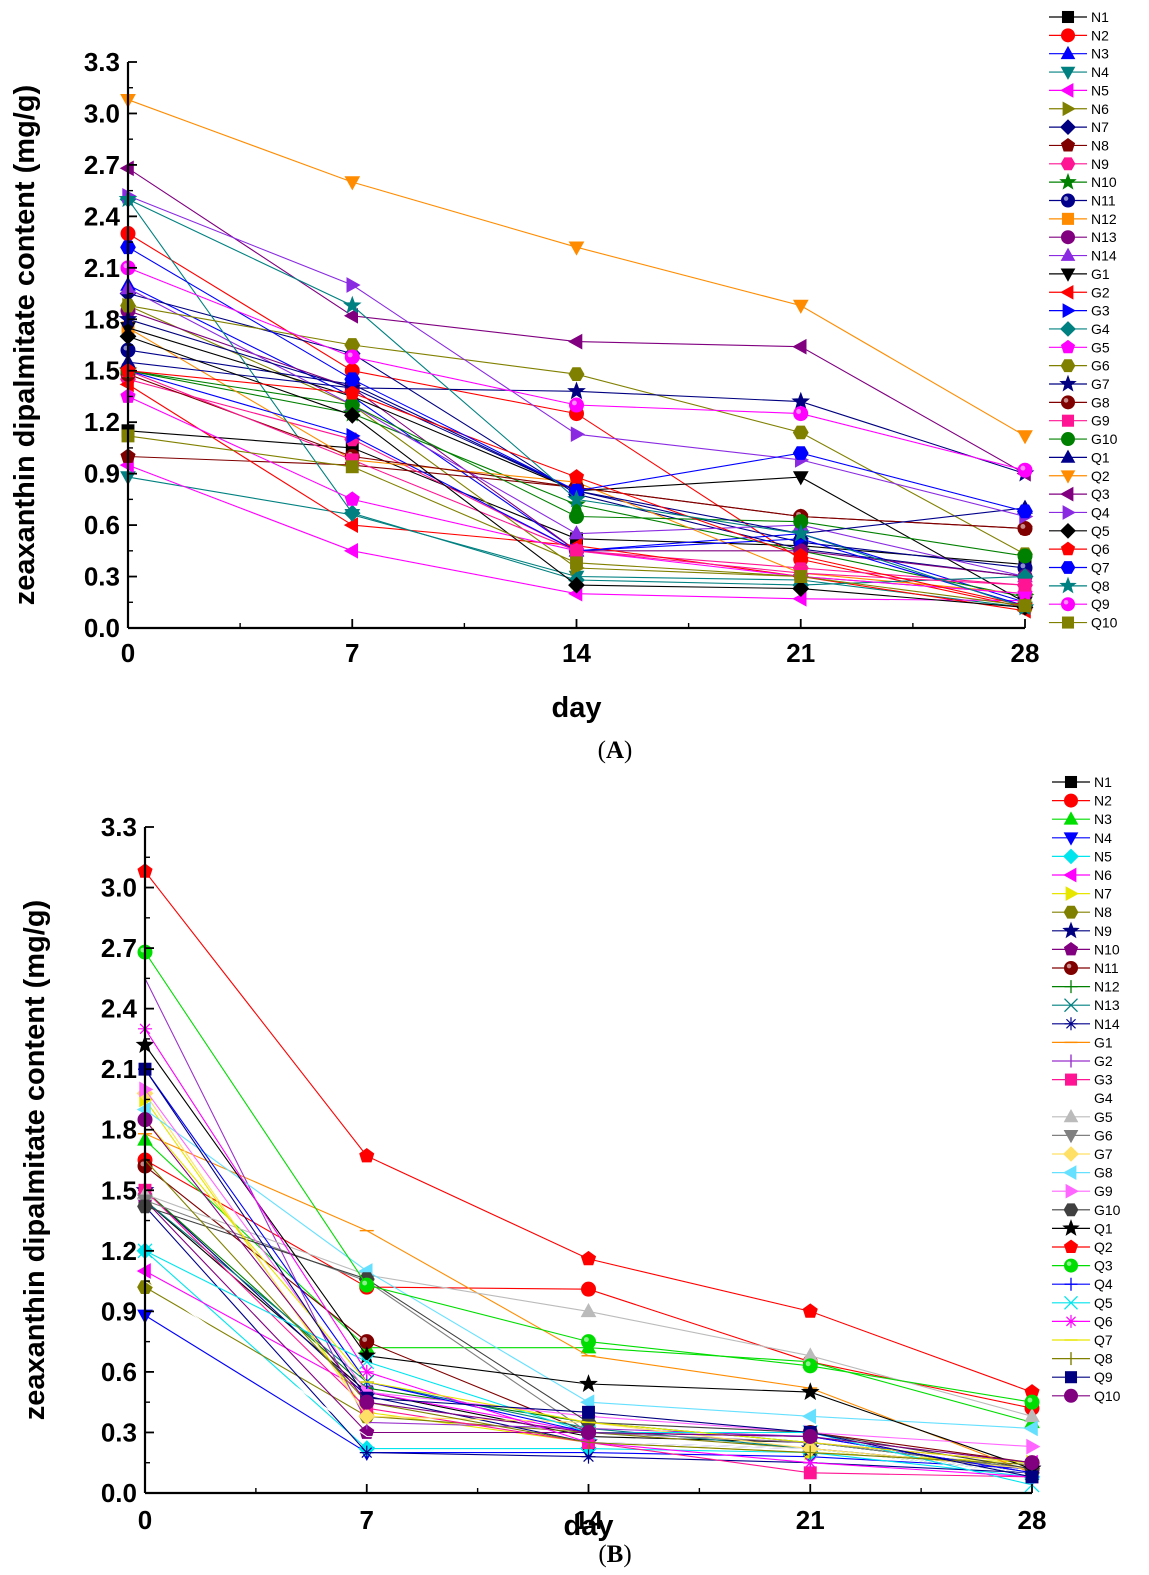  I want to click on chart-a-ytick-label-1.2: 1.2, so click(102, 422).